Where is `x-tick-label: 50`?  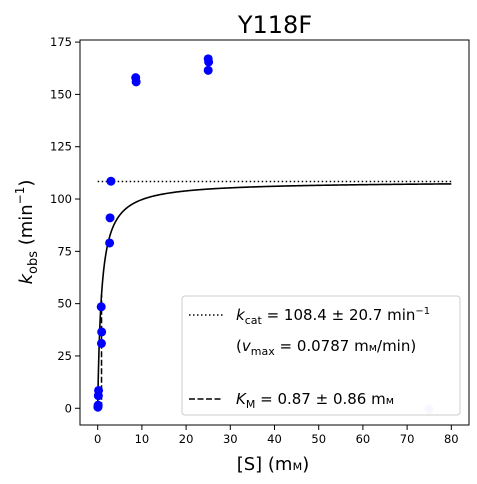
x-tick-label: 50 is located at coordinates (318, 439).